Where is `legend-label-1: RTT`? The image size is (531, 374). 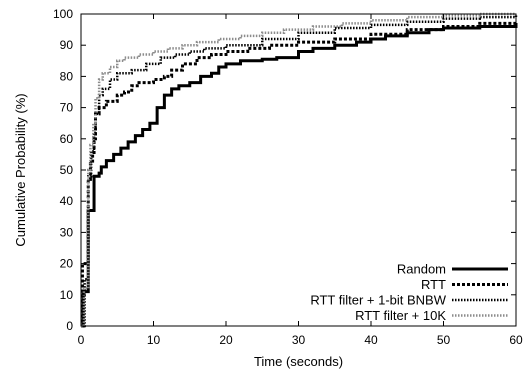 legend-label-1: RTT is located at coordinates (433, 284).